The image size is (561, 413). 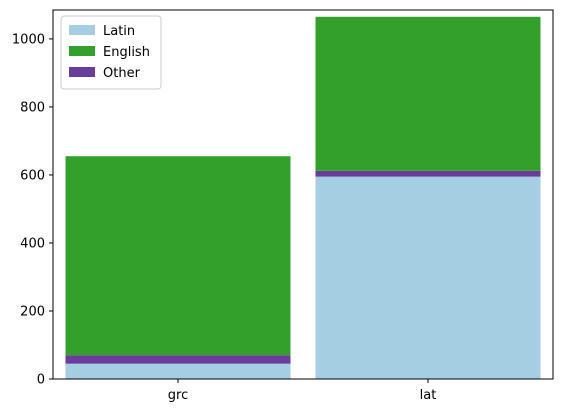 I want to click on legend-label-latin: Latin, so click(x=119, y=31).